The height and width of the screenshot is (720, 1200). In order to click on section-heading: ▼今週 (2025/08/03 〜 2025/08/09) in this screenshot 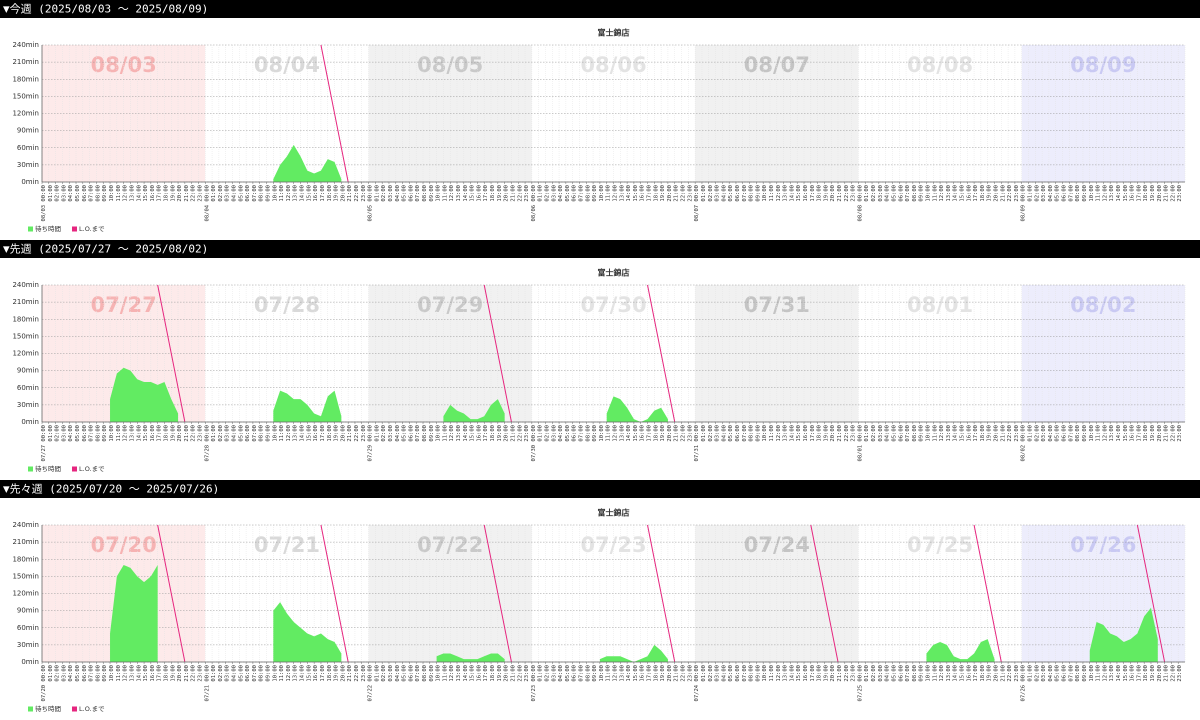, I will do `click(105, 9)`.